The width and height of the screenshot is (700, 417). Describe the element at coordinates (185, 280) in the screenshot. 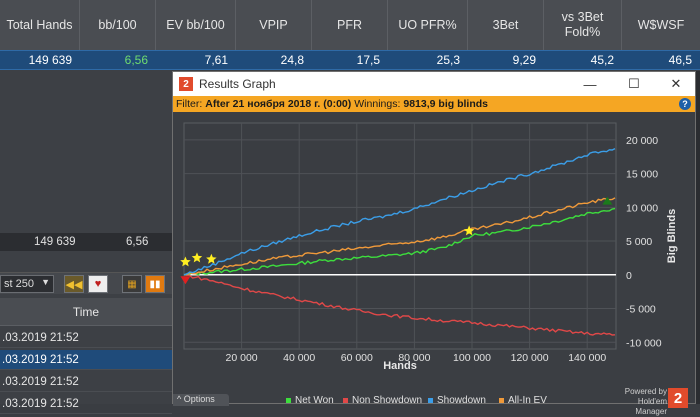

I see `start-marker` at that location.